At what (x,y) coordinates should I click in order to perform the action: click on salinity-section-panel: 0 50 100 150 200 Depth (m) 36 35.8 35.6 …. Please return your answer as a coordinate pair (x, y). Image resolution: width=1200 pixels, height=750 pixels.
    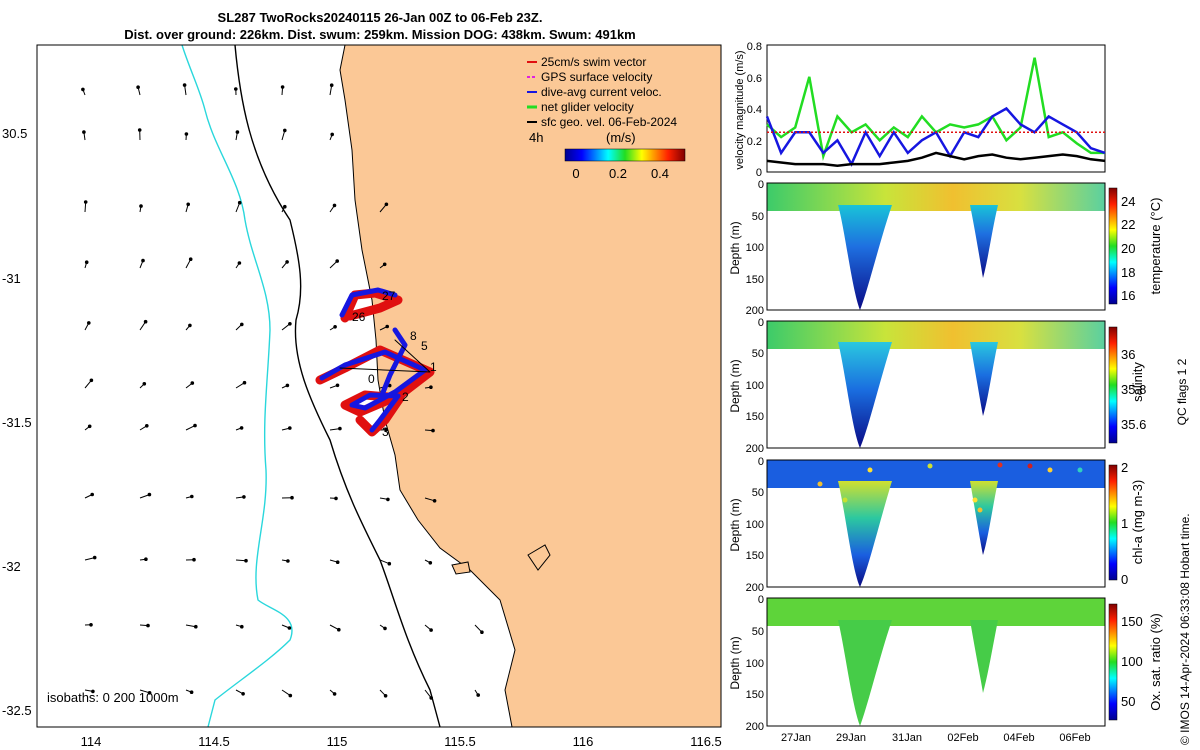
    Looking at the image, I should click on (937, 386).